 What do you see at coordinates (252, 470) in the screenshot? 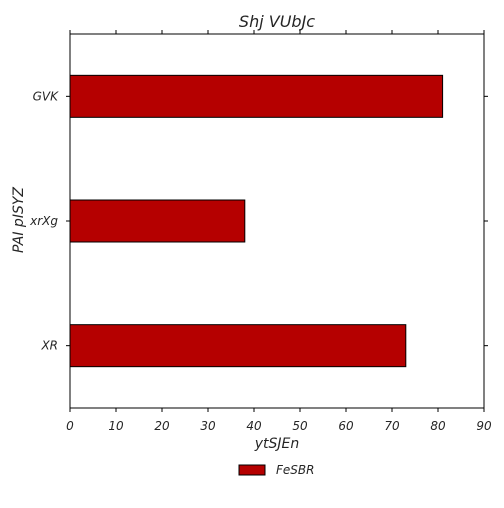
I see `legend-swatch` at bounding box center [252, 470].